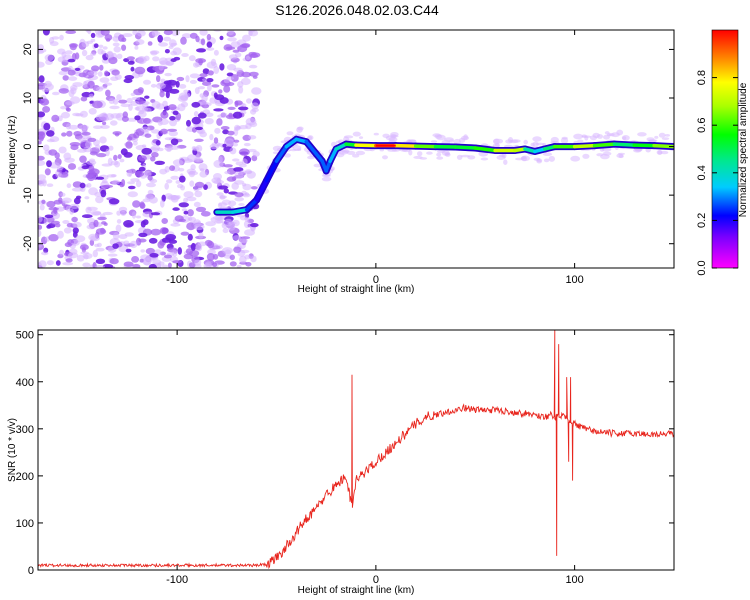  Describe the element at coordinates (717, 173) in the screenshot. I see `colorbar-ticks: 0.0 0.2 0.4 0.6 0.8` at that location.